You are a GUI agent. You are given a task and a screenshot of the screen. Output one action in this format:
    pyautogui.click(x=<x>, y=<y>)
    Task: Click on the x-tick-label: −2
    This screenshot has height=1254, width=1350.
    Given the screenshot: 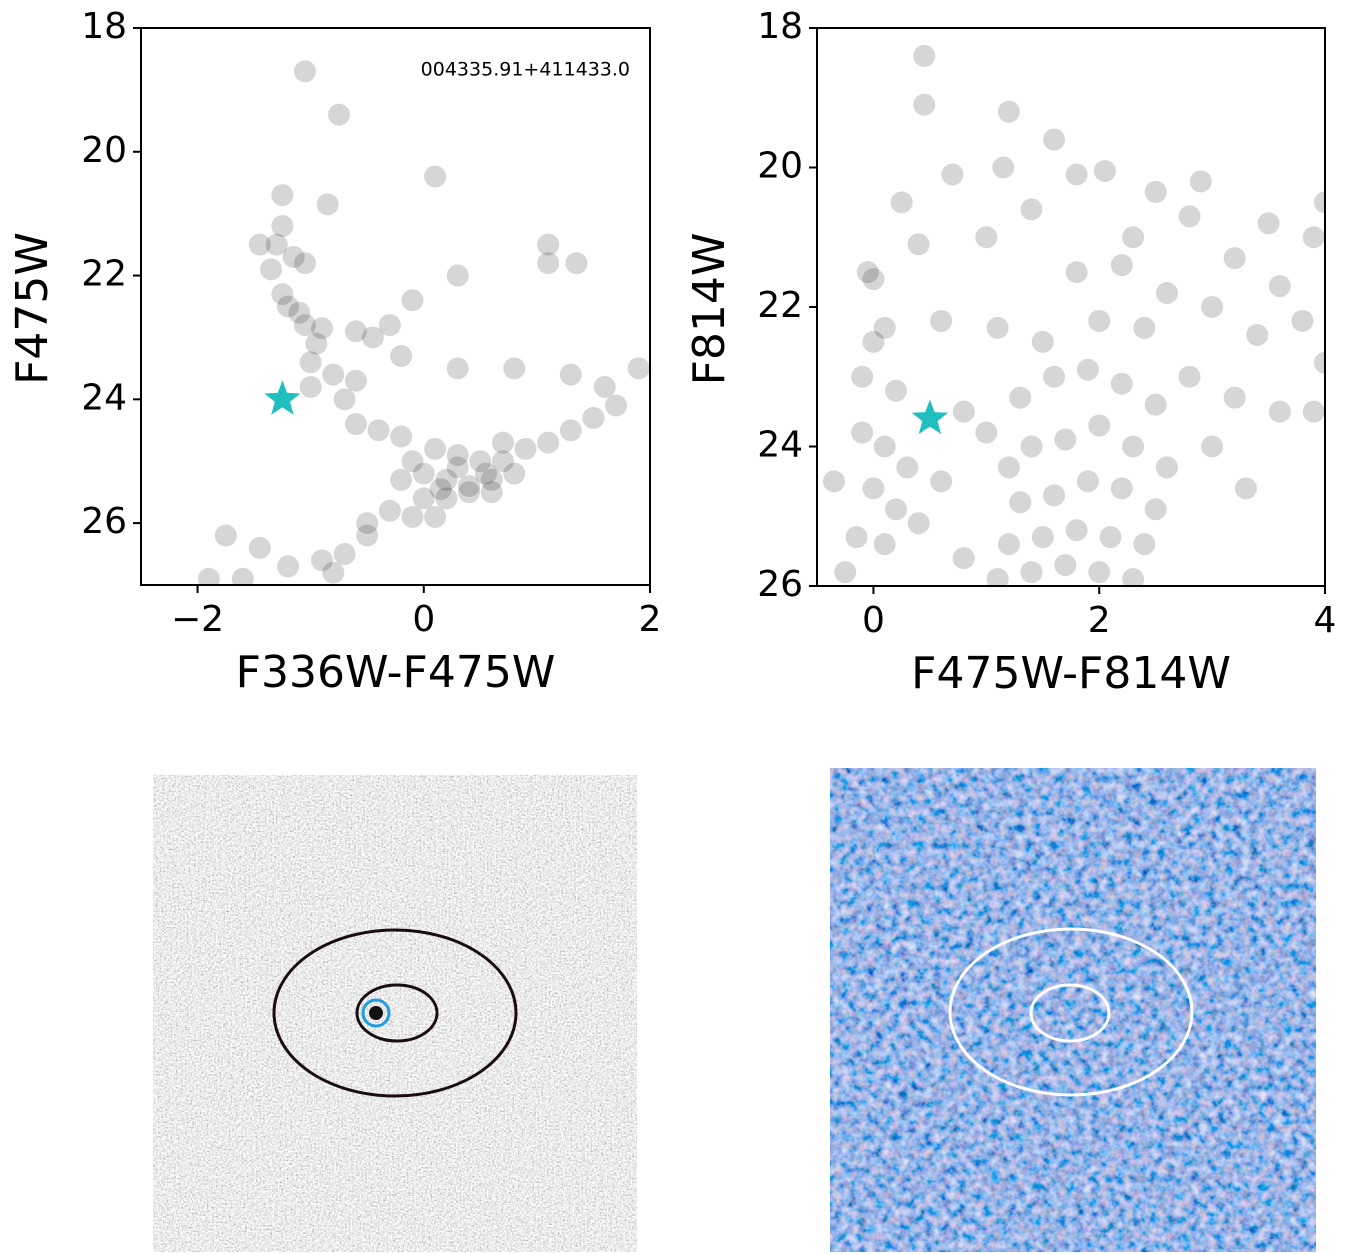 What is the action you would take?
    pyautogui.click(x=197, y=619)
    